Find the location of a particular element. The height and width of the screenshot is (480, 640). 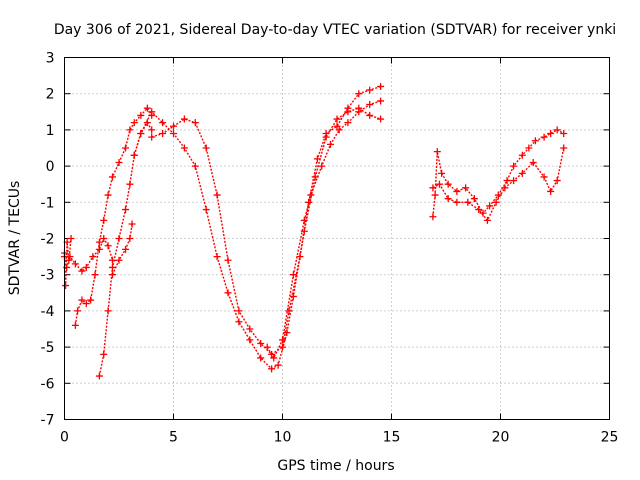

y-tick-label: 1 is located at coordinates (50, 131).